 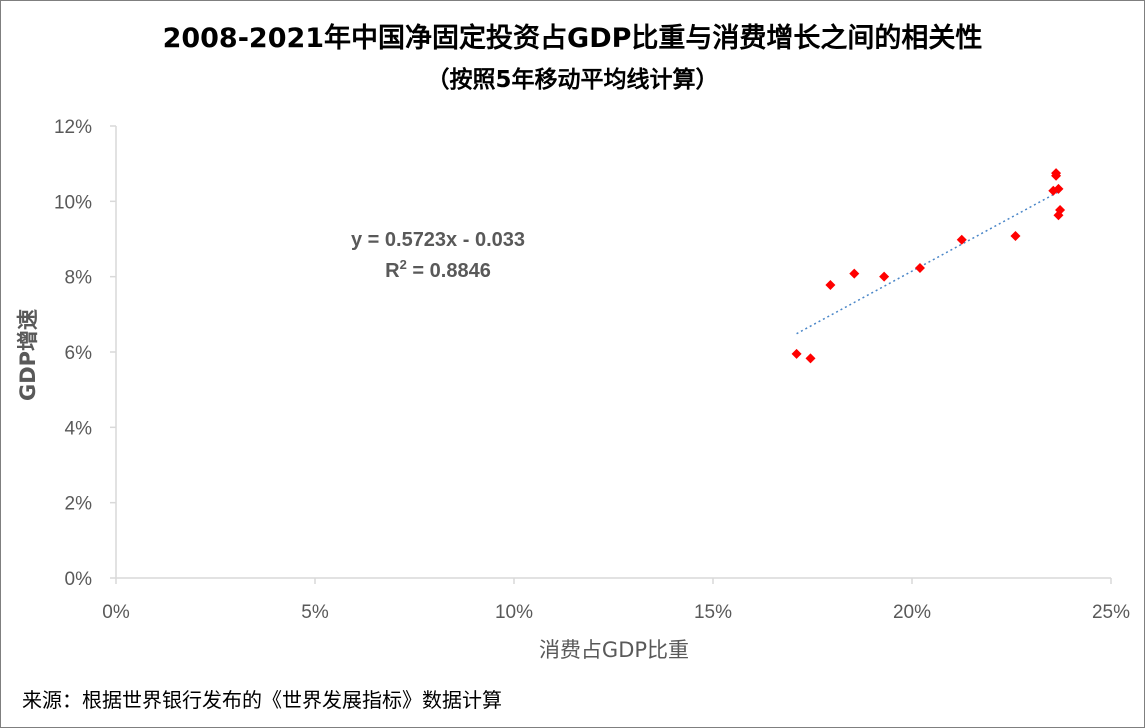 What do you see at coordinates (79, 278) in the screenshot?
I see `y-tick-label: 8%` at bounding box center [79, 278].